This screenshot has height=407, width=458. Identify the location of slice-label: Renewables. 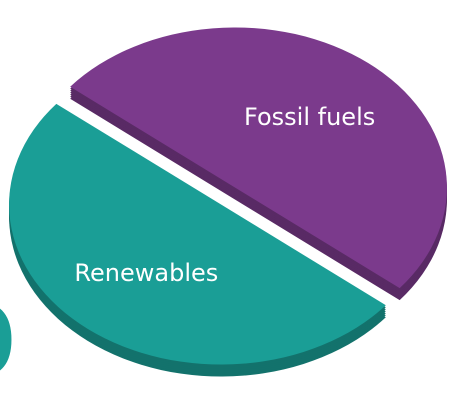
(146, 273).